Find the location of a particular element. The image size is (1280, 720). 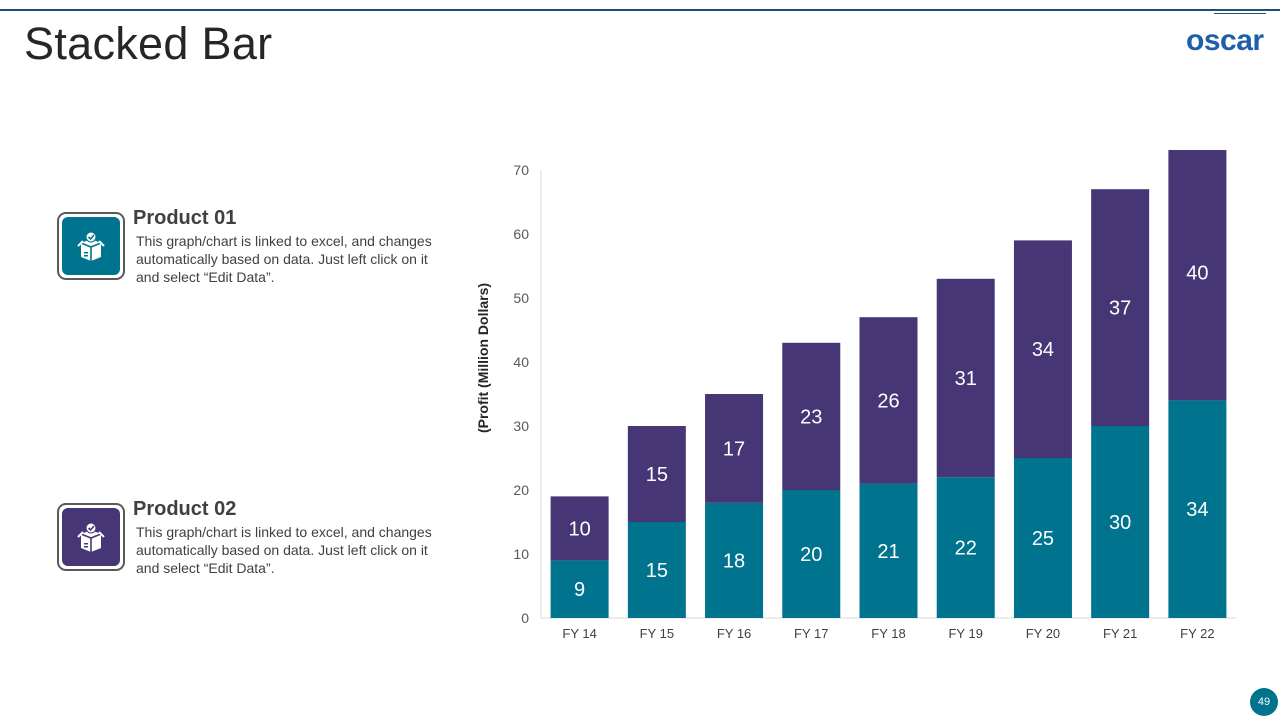

data-label: 10 is located at coordinates (579, 529).